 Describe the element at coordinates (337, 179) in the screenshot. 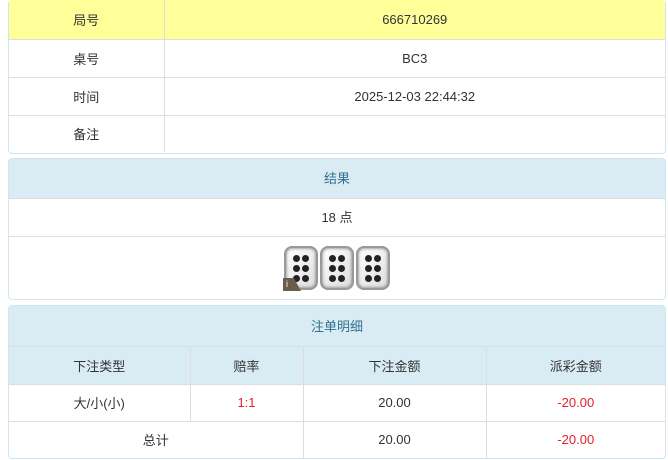

I see `result-title: 结果` at that location.